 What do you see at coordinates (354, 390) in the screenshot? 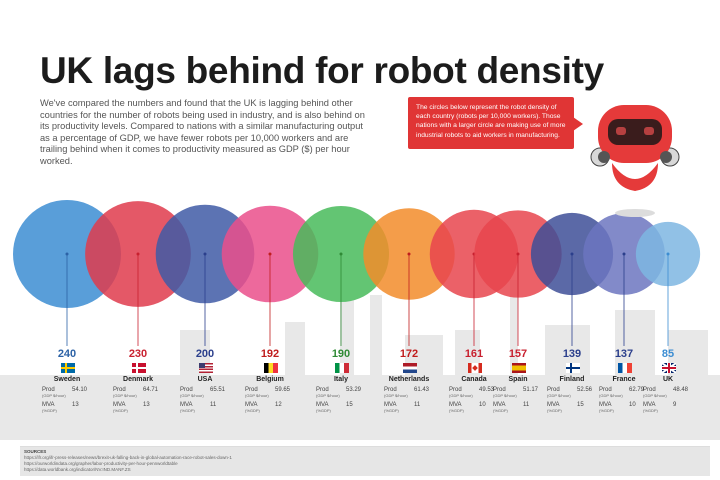
I see `prod-value: 53.29` at bounding box center [354, 390].